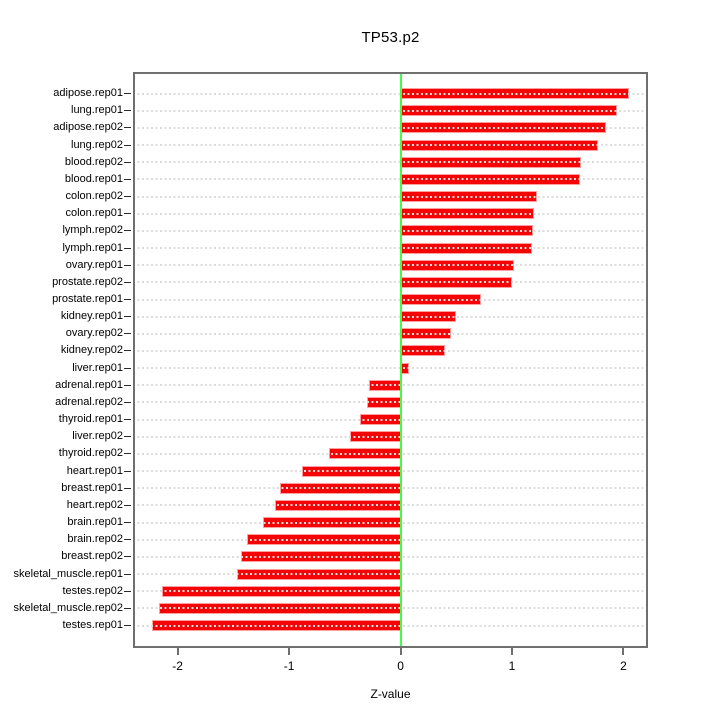 The width and height of the screenshot is (720, 720). What do you see at coordinates (93, 178) in the screenshot?
I see `y-axis-label: blood.rep01` at bounding box center [93, 178].